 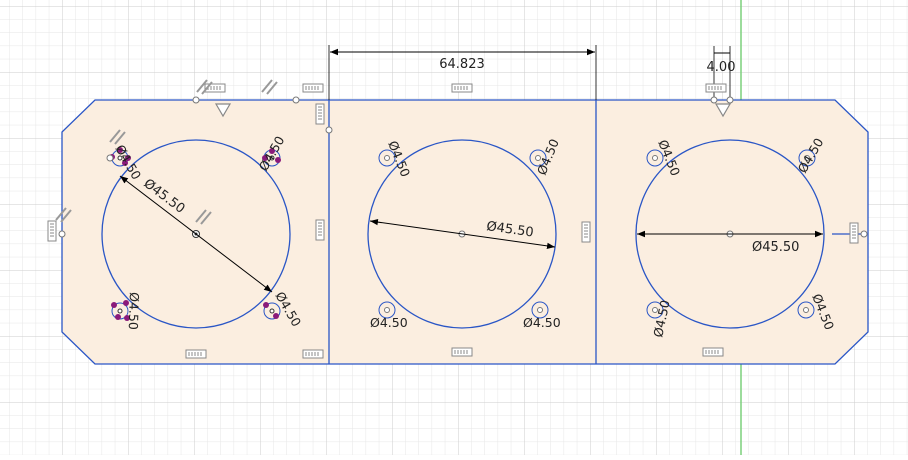 What do you see at coordinates (389, 322) in the screenshot?
I see `hole-label-mid-bl: Ø4.50` at bounding box center [389, 322].